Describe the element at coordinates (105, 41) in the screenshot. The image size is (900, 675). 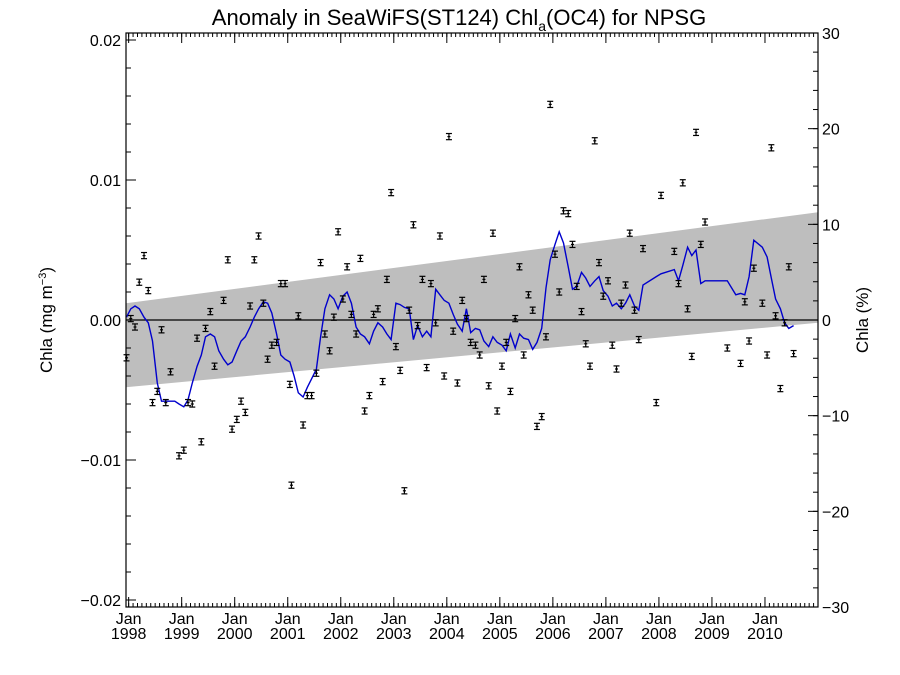
I see `y-tick-label-left: 0.02` at that location.